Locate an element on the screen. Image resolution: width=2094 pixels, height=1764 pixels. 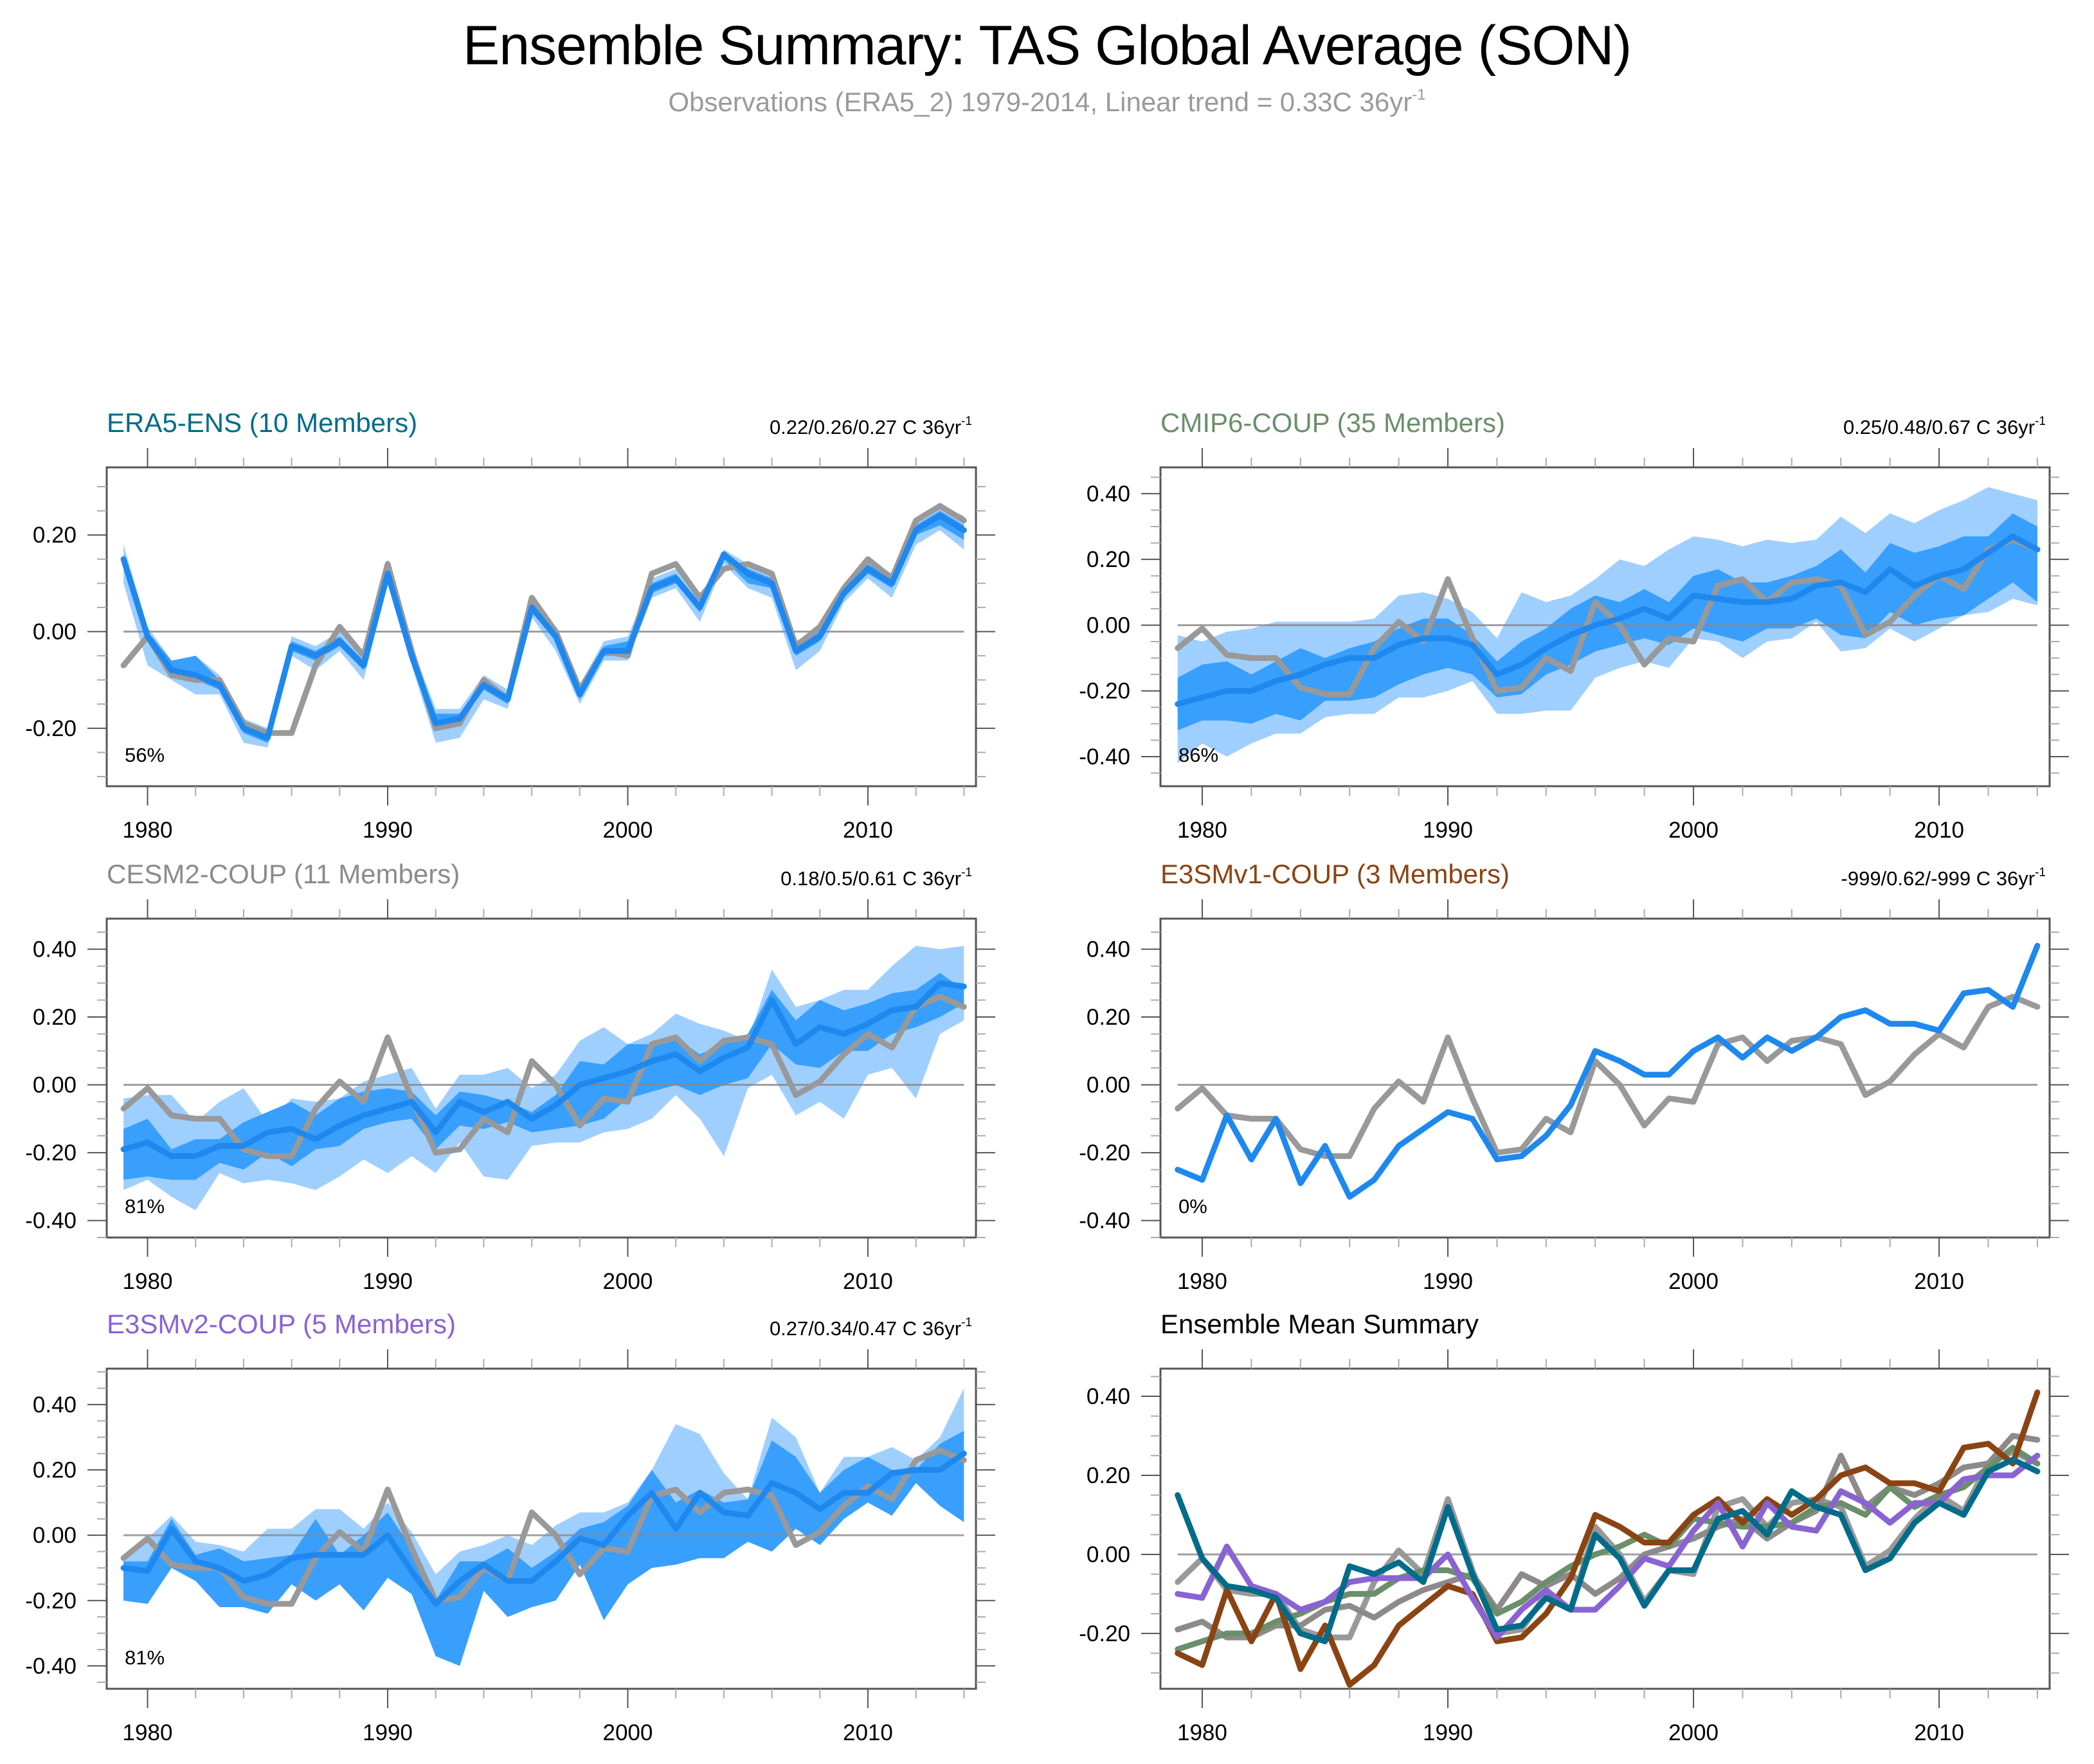
panel-title: E3SMv1-COUP (3 Members) is located at coordinates (1335, 874).